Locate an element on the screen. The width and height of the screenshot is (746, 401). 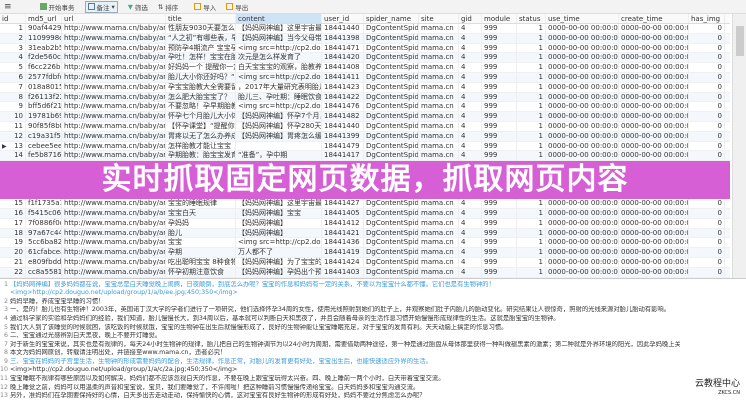
import-button: 导入 is located at coordinates (205, 7).